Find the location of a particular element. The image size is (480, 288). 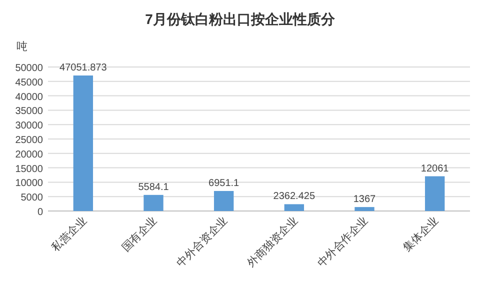

x-tick-label: 中外合资企业 is located at coordinates (202, 242).